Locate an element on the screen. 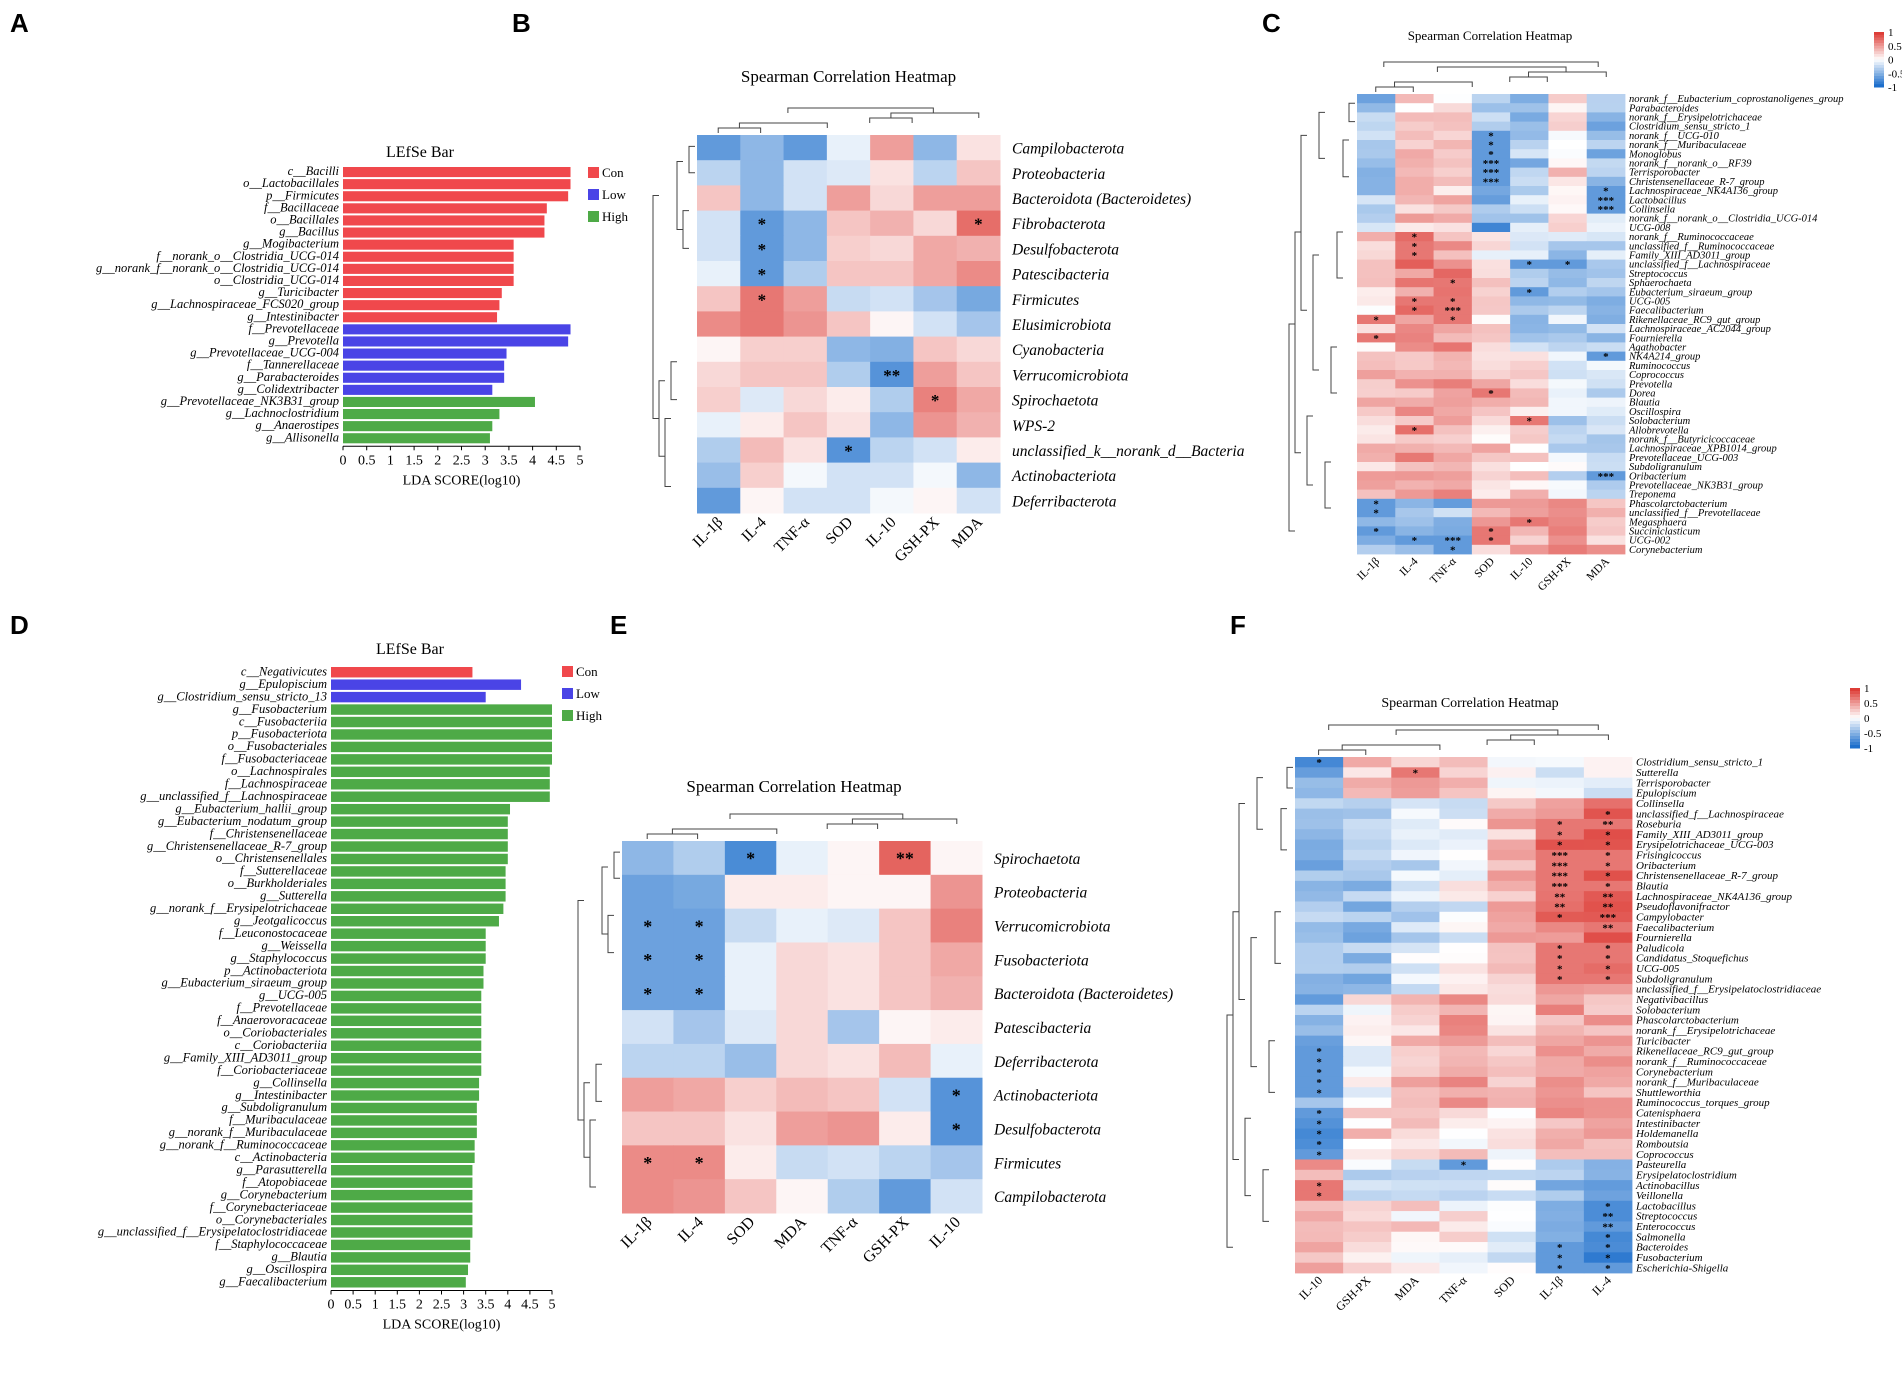 The image size is (1902, 1391). row-label: WPS-2 is located at coordinates (1033, 426).